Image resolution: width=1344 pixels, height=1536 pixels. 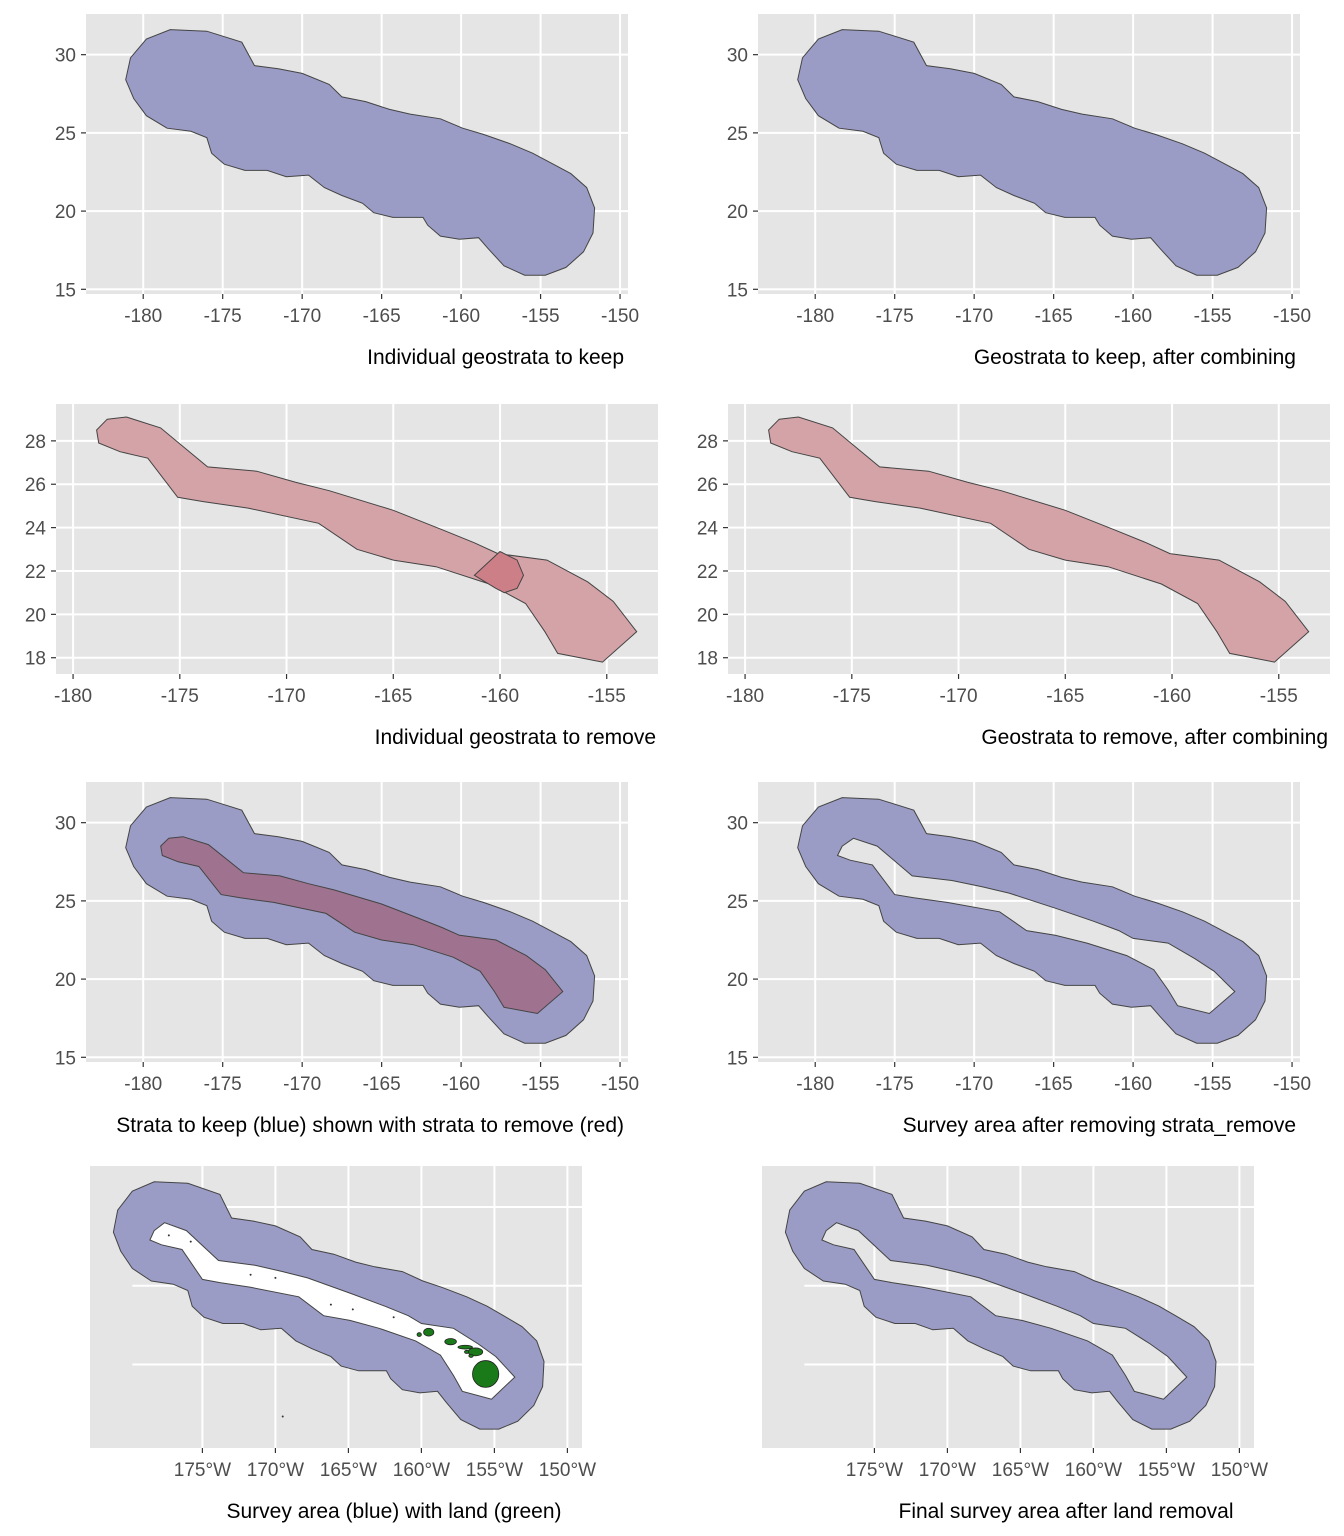 What do you see at coordinates (1066, 1511) in the screenshot?
I see `panel-caption: Final survey area after land removal` at bounding box center [1066, 1511].